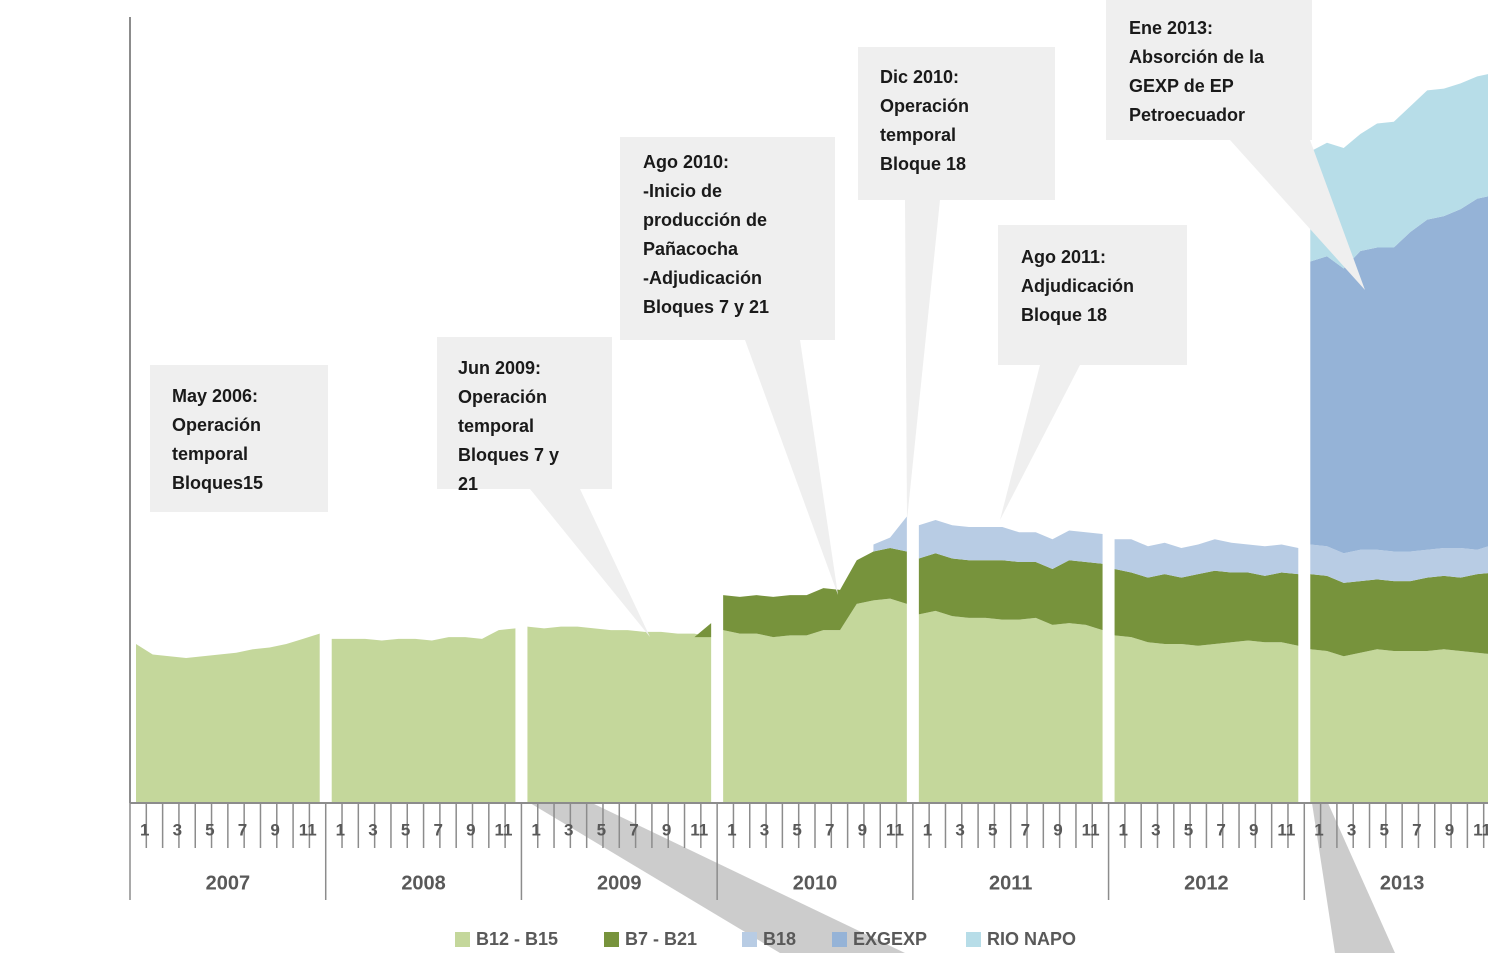  What do you see at coordinates (215, 396) in the screenshot?
I see `annotation-text: May 2006:` at bounding box center [215, 396].